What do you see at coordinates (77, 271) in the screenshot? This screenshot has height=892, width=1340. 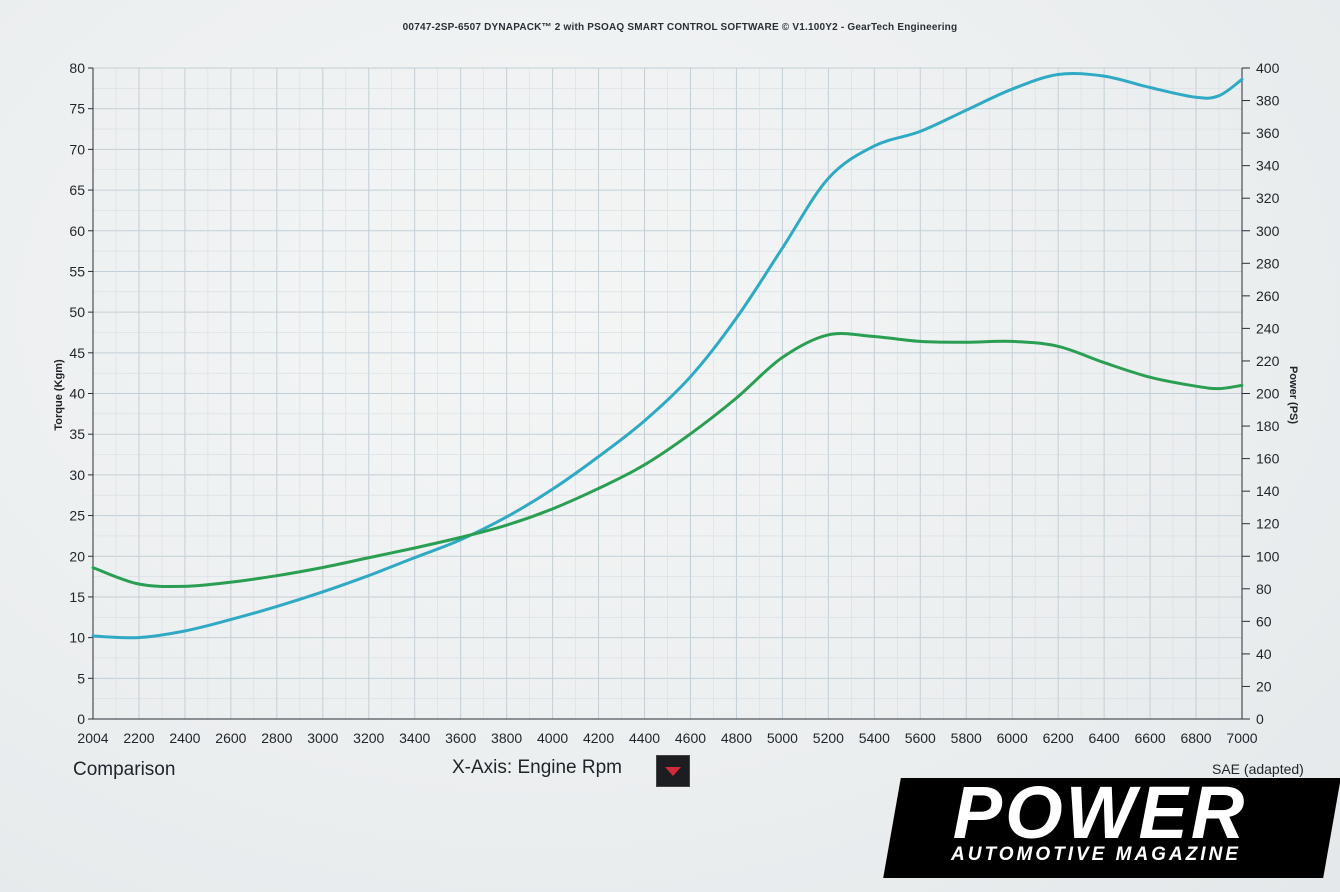 I see `y-tick-label-left: 55` at bounding box center [77, 271].